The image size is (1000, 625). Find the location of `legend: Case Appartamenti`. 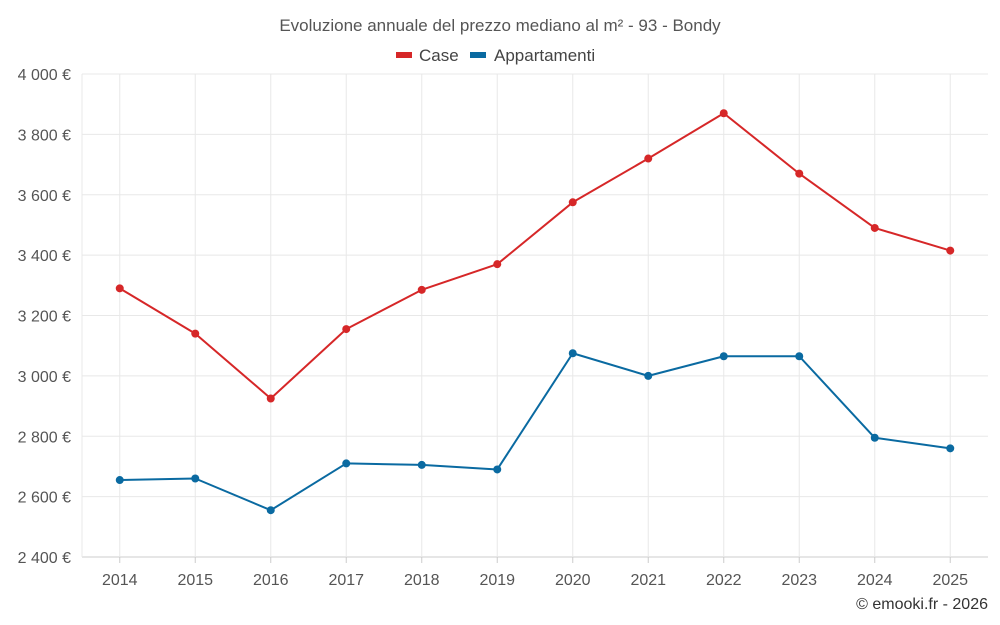

legend: Case Appartamenti is located at coordinates (495, 55).